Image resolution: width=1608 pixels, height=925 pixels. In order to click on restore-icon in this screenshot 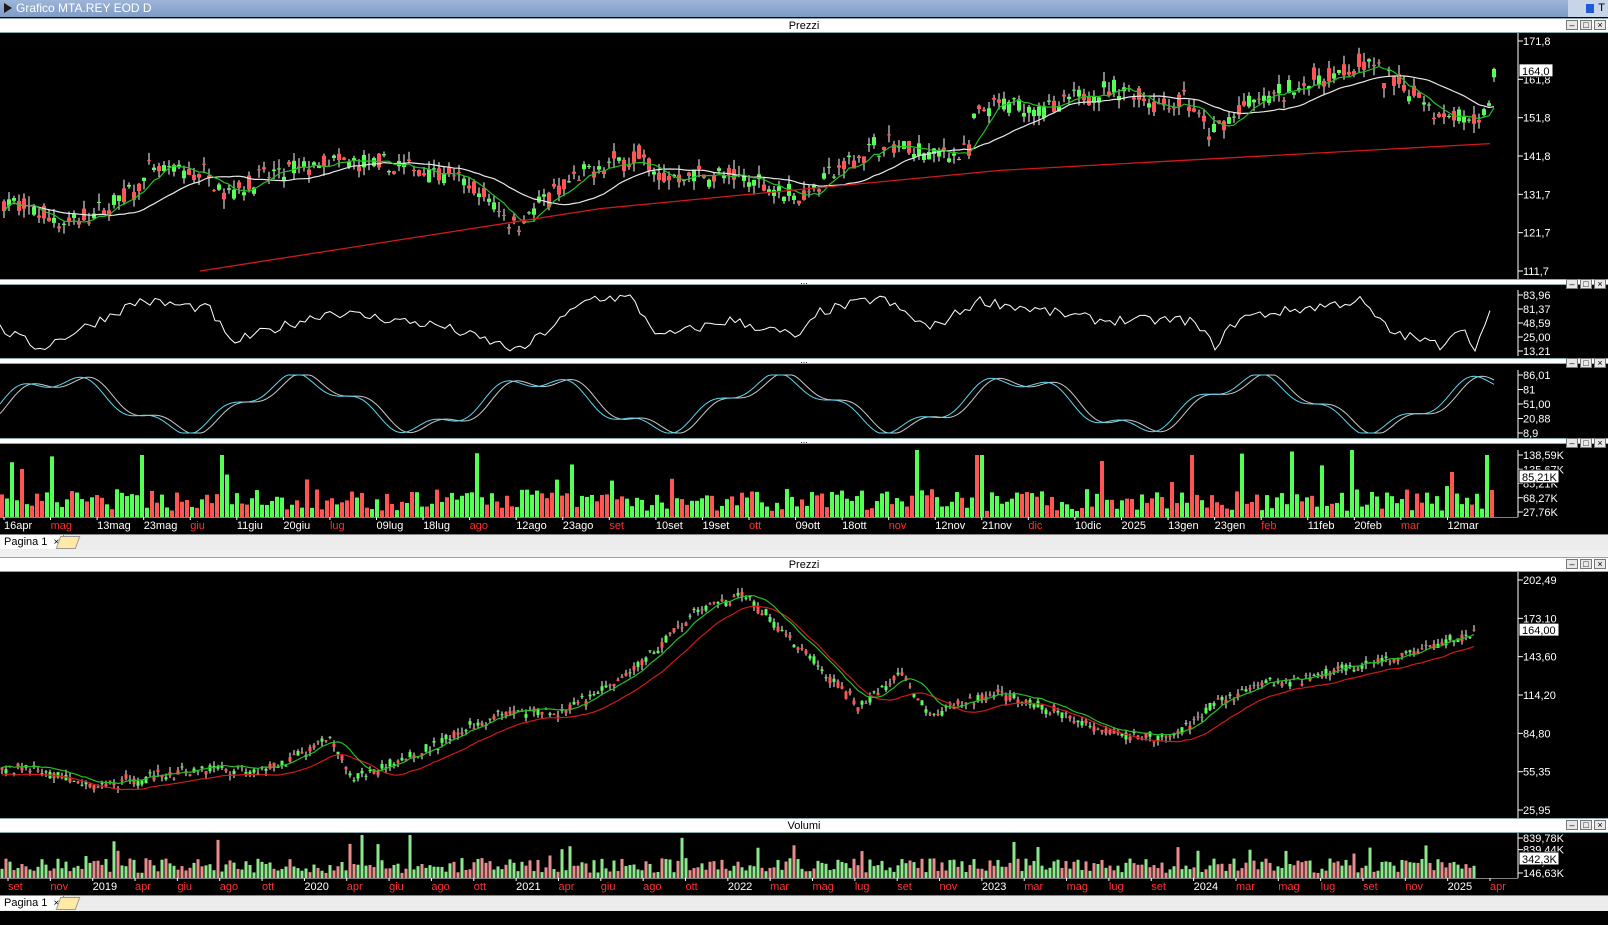, I will do `click(1590, 8)`.